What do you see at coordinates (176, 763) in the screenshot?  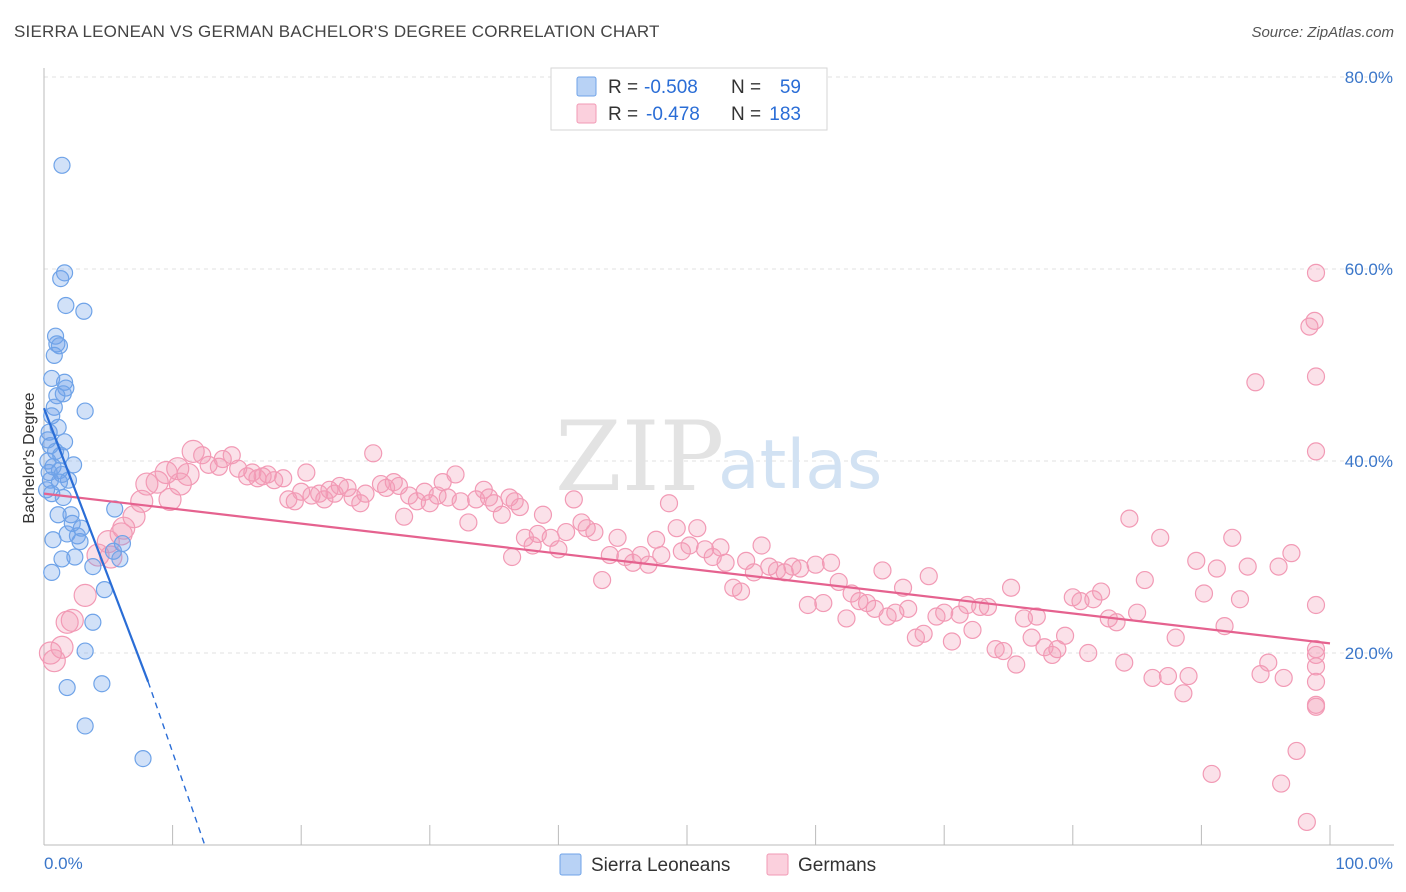 I see `sierra-trend-extension` at bounding box center [176, 763].